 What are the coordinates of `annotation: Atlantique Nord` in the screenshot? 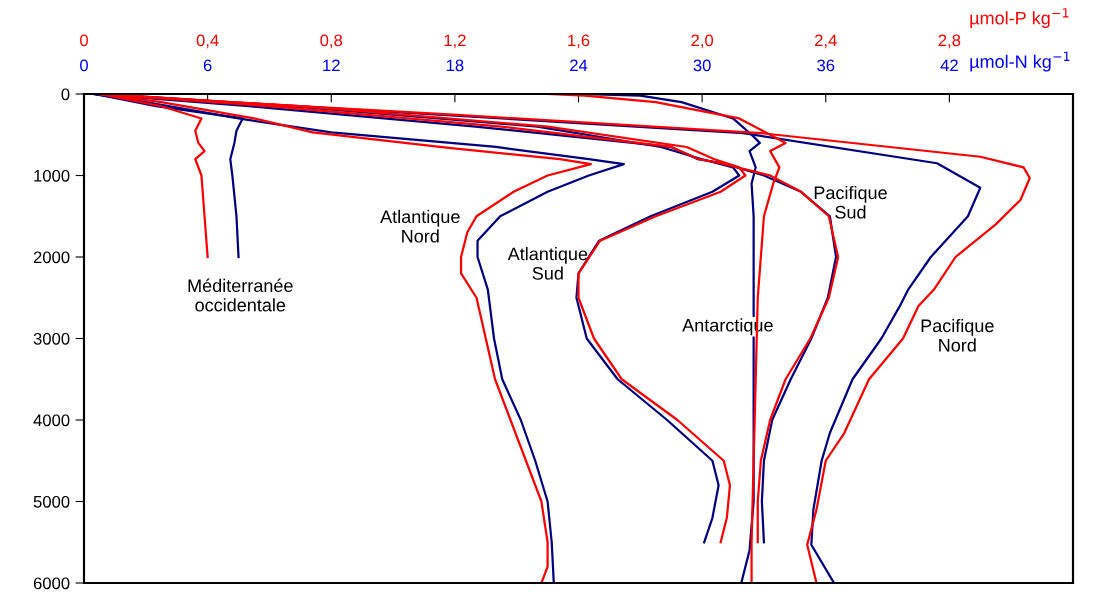 It's located at (420, 226).